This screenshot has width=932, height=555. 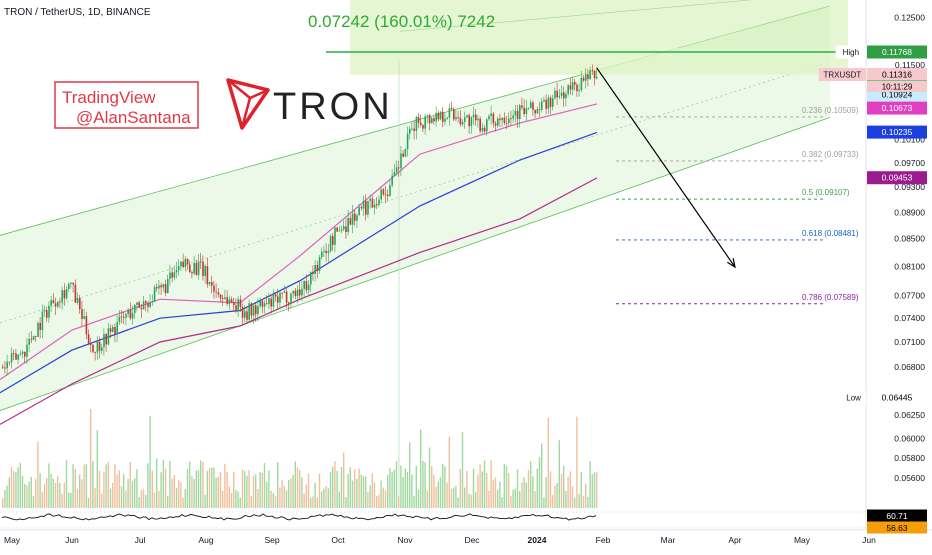 I want to click on projection-arrowhead, so click(x=731, y=263).